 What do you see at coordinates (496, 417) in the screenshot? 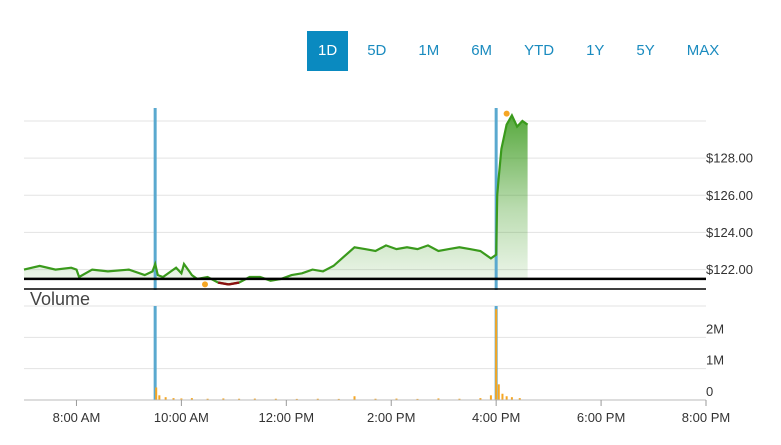
I see `x-tick-label: 4:00 PM` at bounding box center [496, 417].